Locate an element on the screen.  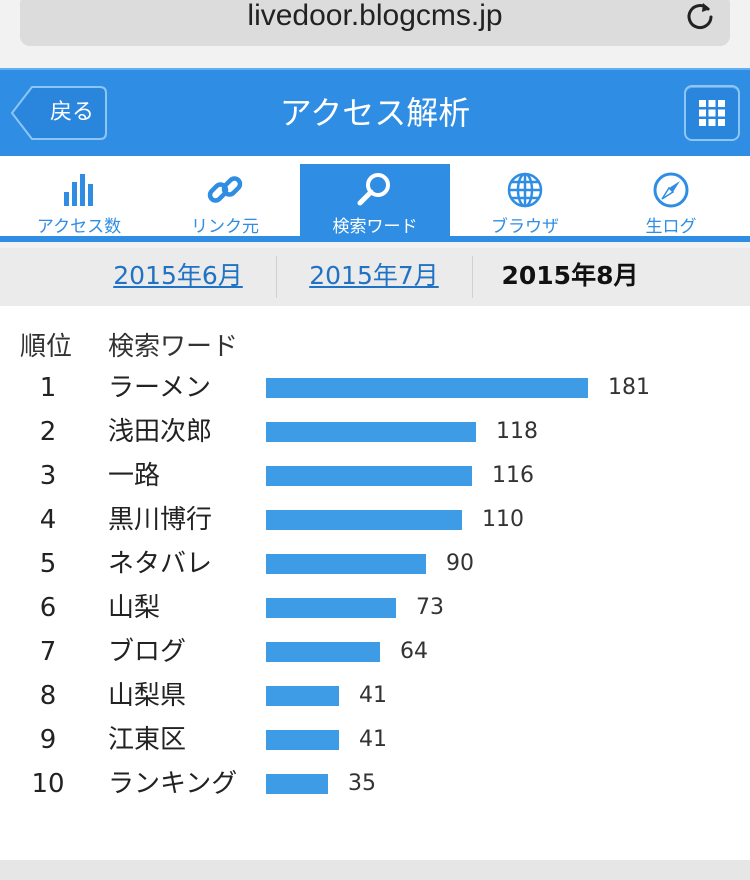
search-word: 黒川博行 is located at coordinates (160, 520).